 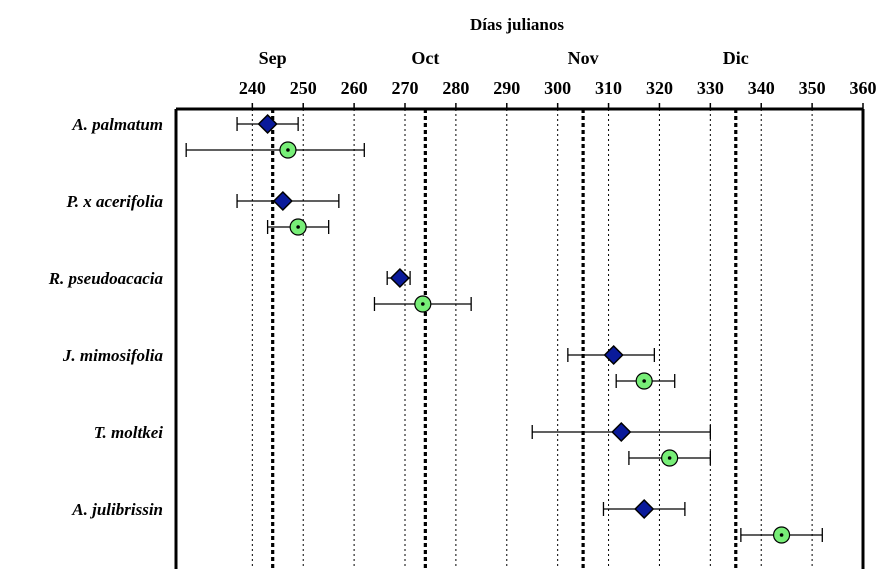 What do you see at coordinates (405, 88) in the screenshot?
I see `tick-label: 270` at bounding box center [405, 88].